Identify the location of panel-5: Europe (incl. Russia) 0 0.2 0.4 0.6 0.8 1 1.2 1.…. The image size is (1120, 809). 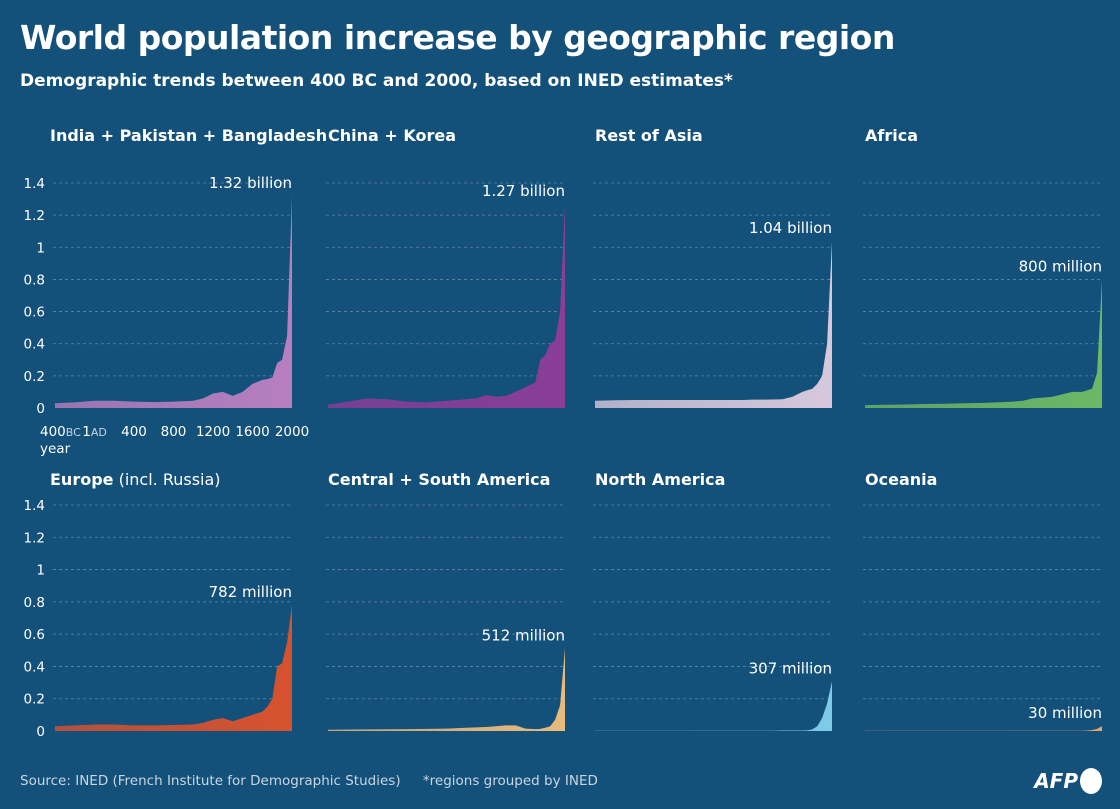
(158, 605).